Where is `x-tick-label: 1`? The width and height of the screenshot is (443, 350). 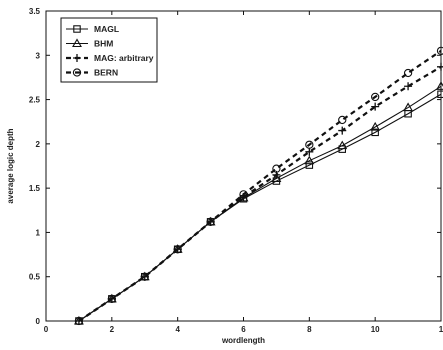
x-tick-label: 1 is located at coordinates (441, 329).